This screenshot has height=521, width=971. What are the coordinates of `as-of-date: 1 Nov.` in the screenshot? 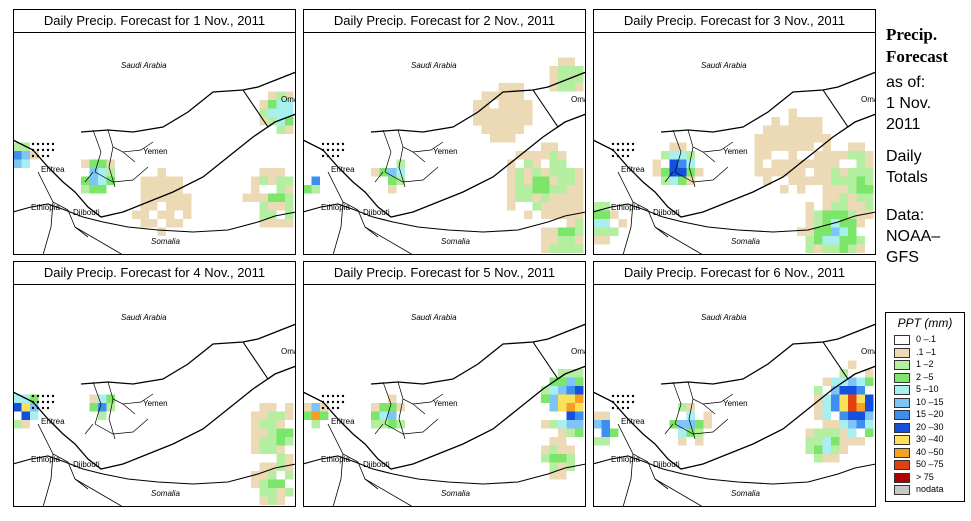 It's located at (909, 103).